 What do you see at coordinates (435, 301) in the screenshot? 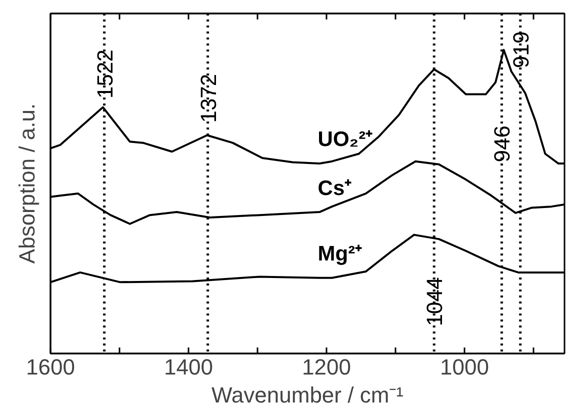
I see `annotation: 1044` at bounding box center [435, 301].